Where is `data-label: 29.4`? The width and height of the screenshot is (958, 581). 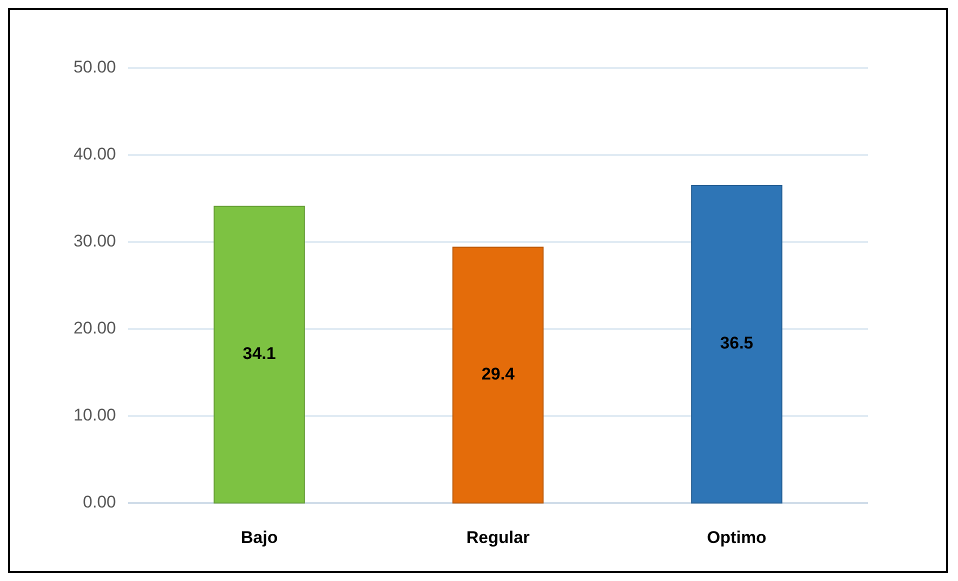
data-label: 29.4 is located at coordinates (498, 374).